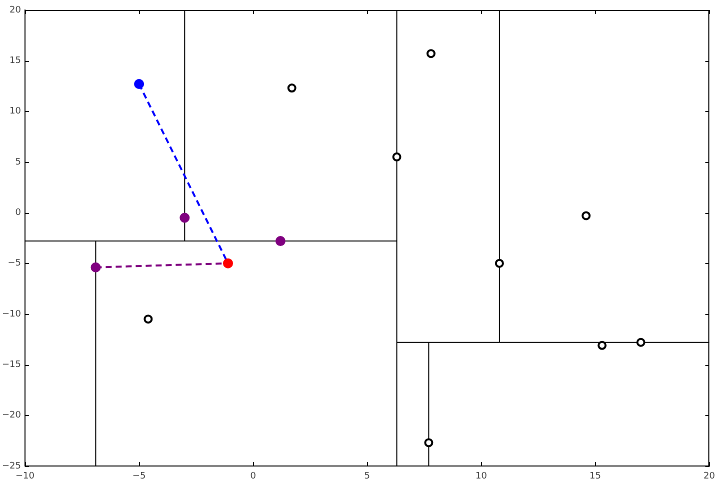  What do you see at coordinates (481, 477) in the screenshot?
I see `x-tick-label: 10` at bounding box center [481, 477].